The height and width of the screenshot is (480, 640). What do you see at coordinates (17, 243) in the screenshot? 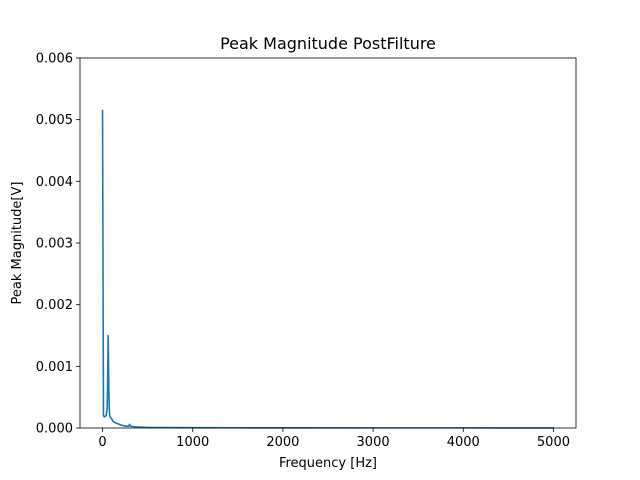
I see `y-axis-label: Peak Magnitude[V]` at bounding box center [17, 243].